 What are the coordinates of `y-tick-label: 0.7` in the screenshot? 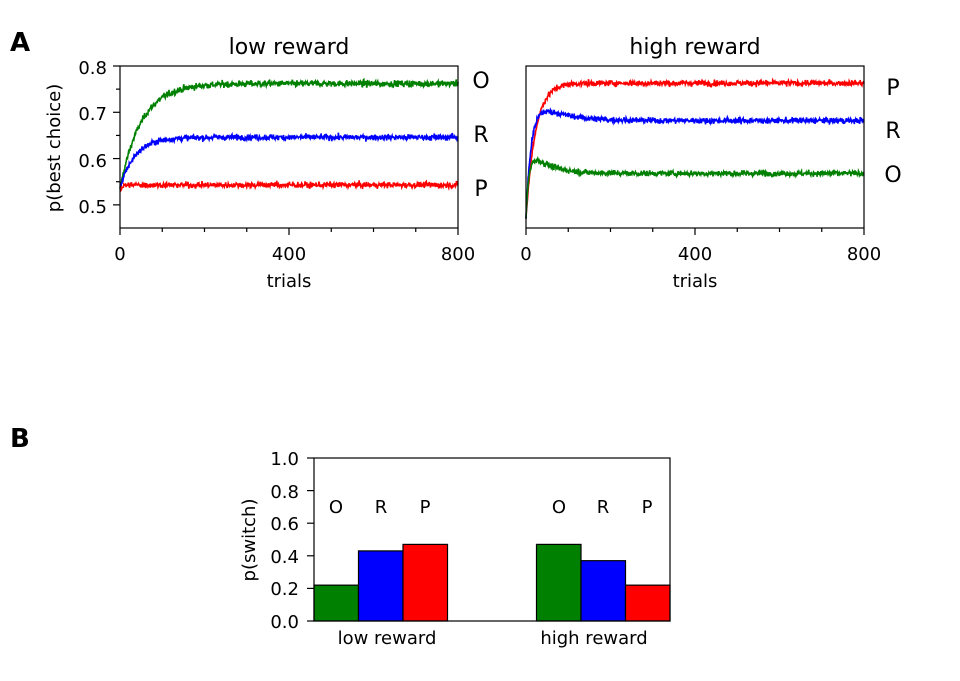 It's located at (92, 114).